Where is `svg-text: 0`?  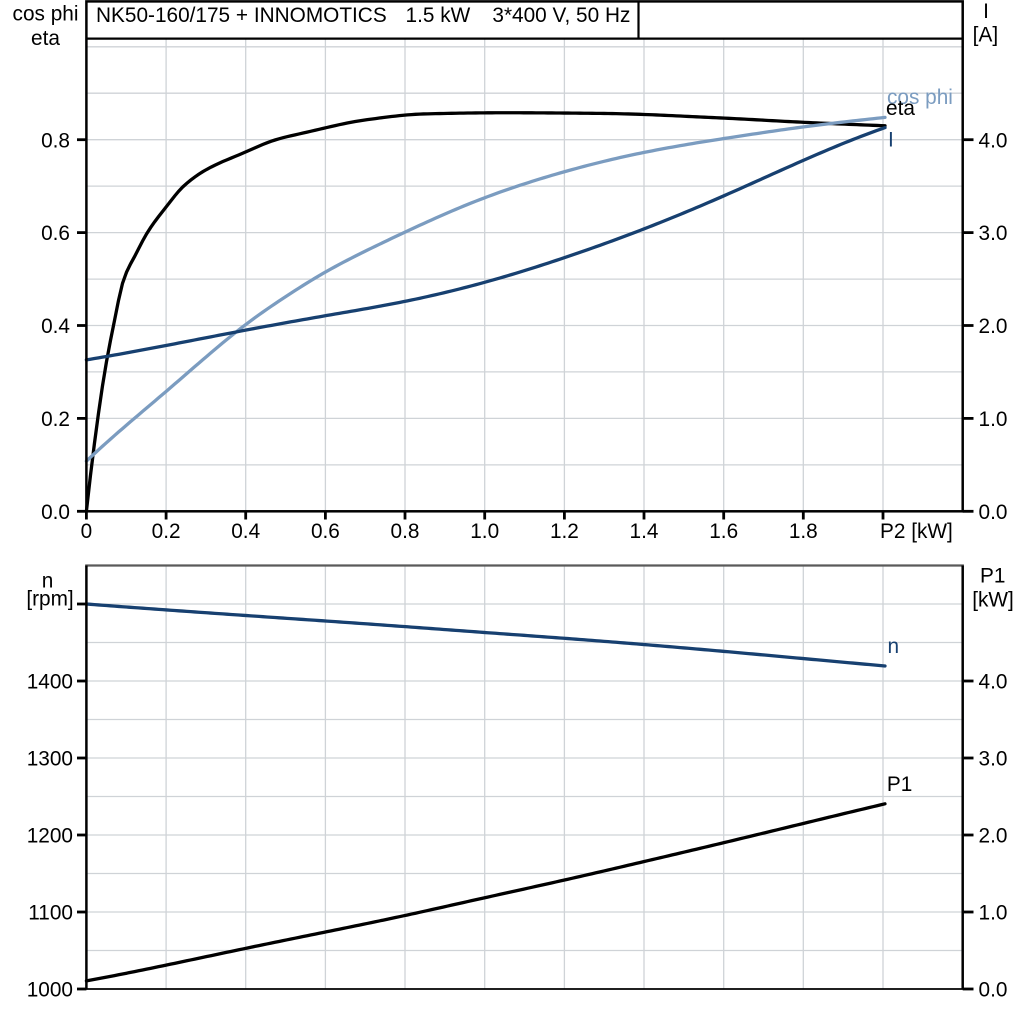 svg-text: 0 is located at coordinates (87, 531).